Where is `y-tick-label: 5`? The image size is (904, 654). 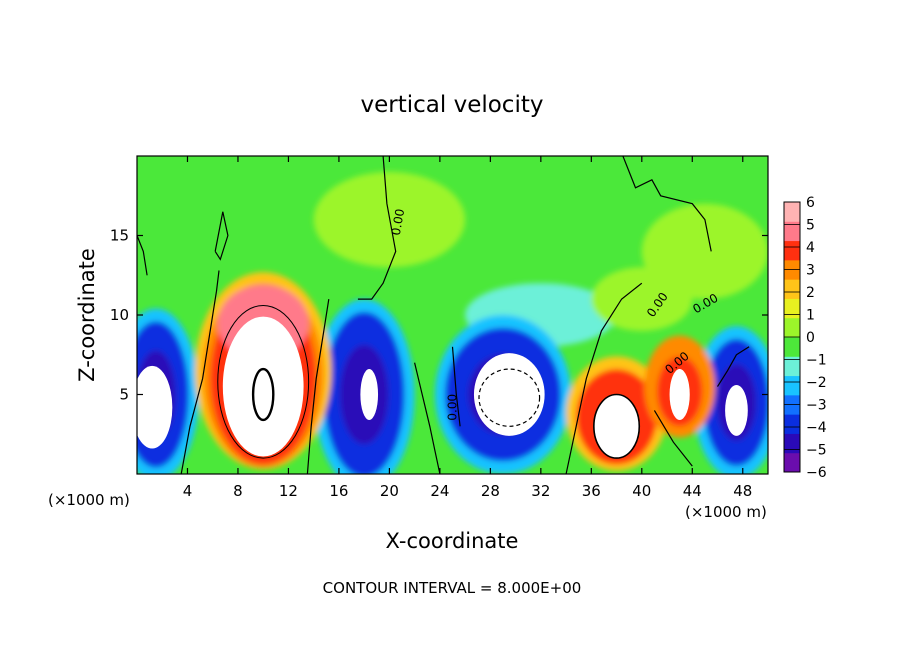
y-tick-label: 5 is located at coordinates (124, 395).